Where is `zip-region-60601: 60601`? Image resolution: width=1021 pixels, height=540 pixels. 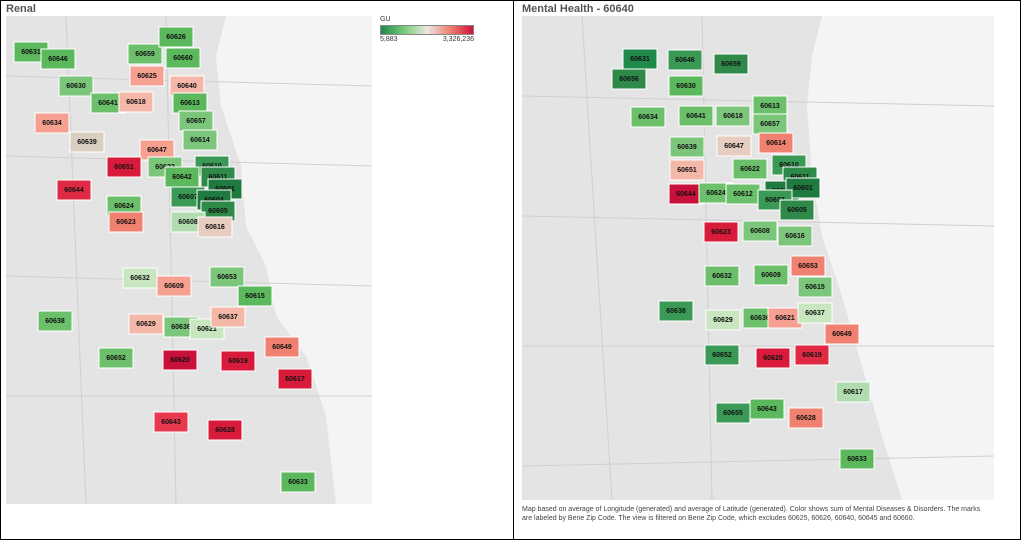 zip-region-60601: 60601 is located at coordinates (803, 188).